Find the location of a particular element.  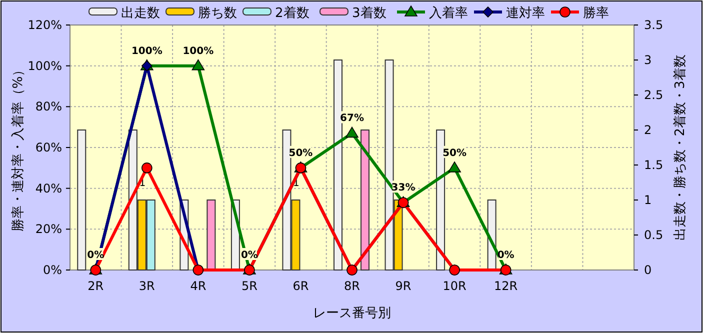

legend-item: 3着数 is located at coordinates (353, 13).